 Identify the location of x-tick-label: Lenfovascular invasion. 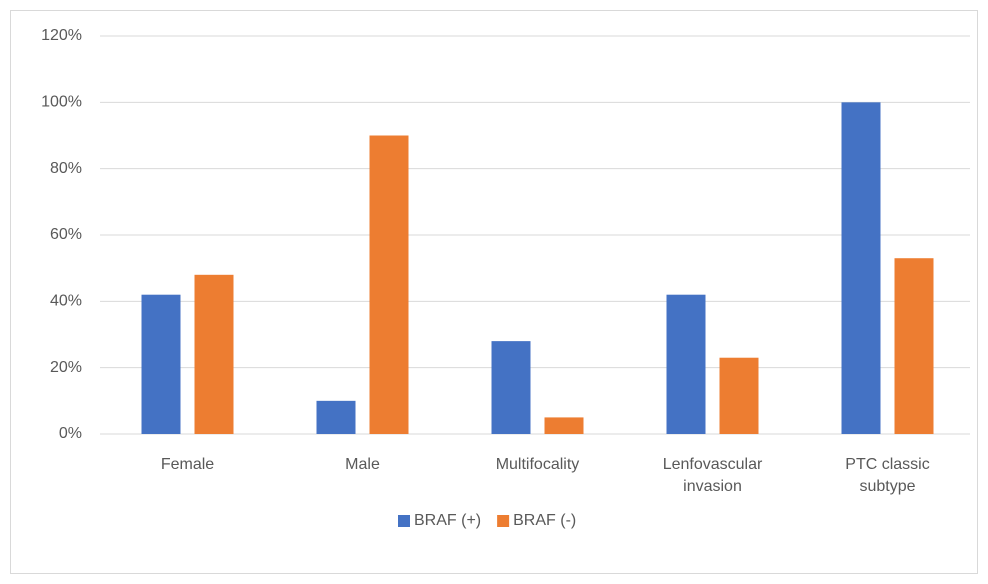
(712, 475).